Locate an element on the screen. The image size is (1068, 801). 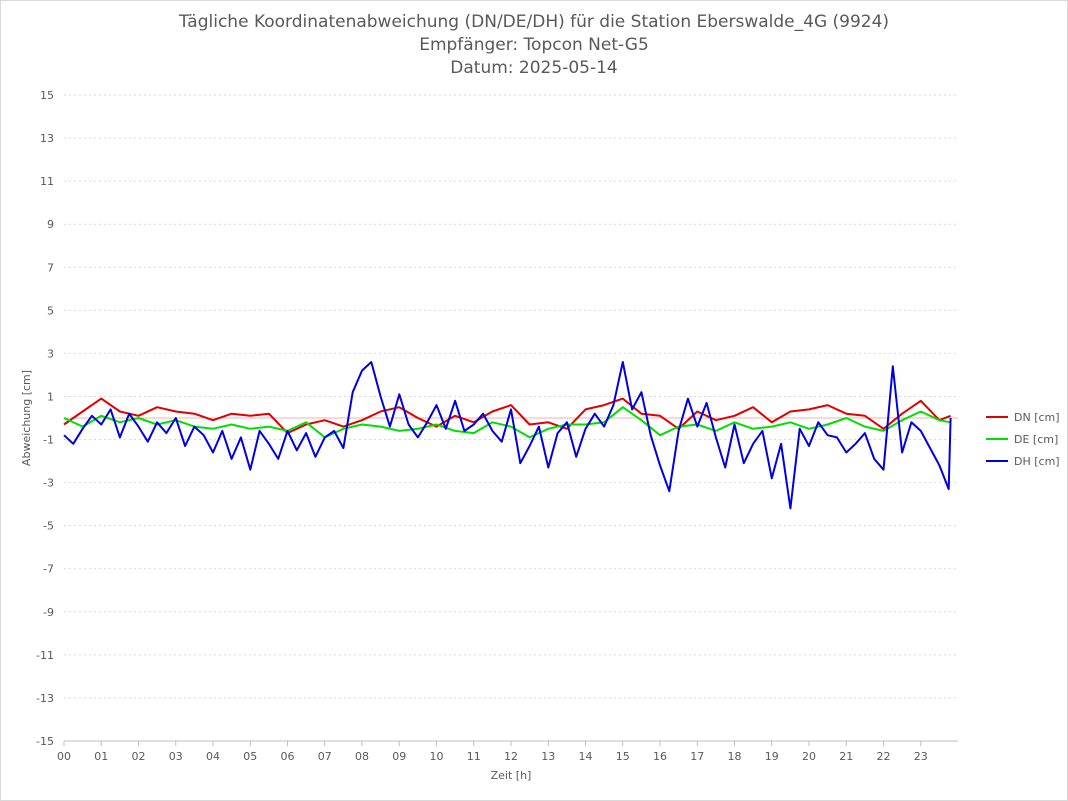
y-tick-label: -7 is located at coordinates (48, 569).